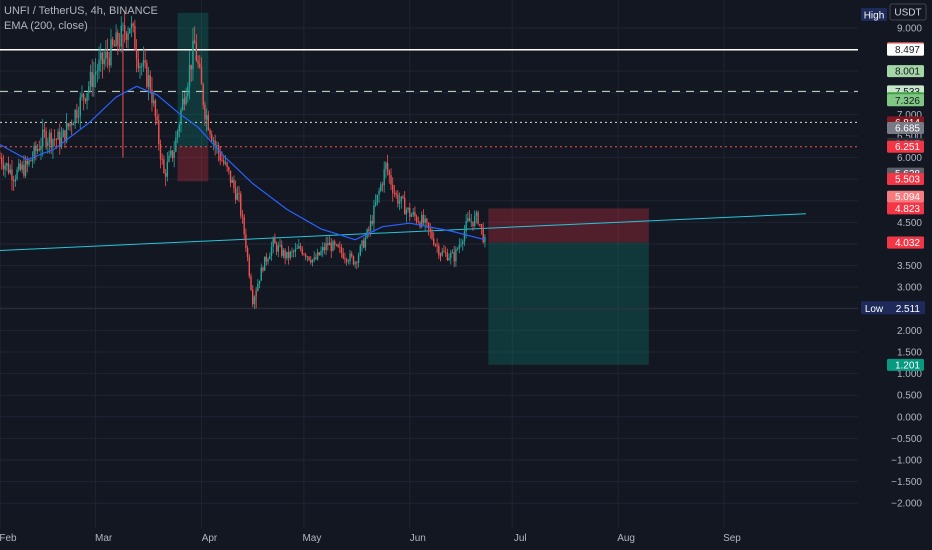  What do you see at coordinates (909, 28) in the screenshot?
I see `y-axis-tick-label: 9.000` at bounding box center [909, 28].